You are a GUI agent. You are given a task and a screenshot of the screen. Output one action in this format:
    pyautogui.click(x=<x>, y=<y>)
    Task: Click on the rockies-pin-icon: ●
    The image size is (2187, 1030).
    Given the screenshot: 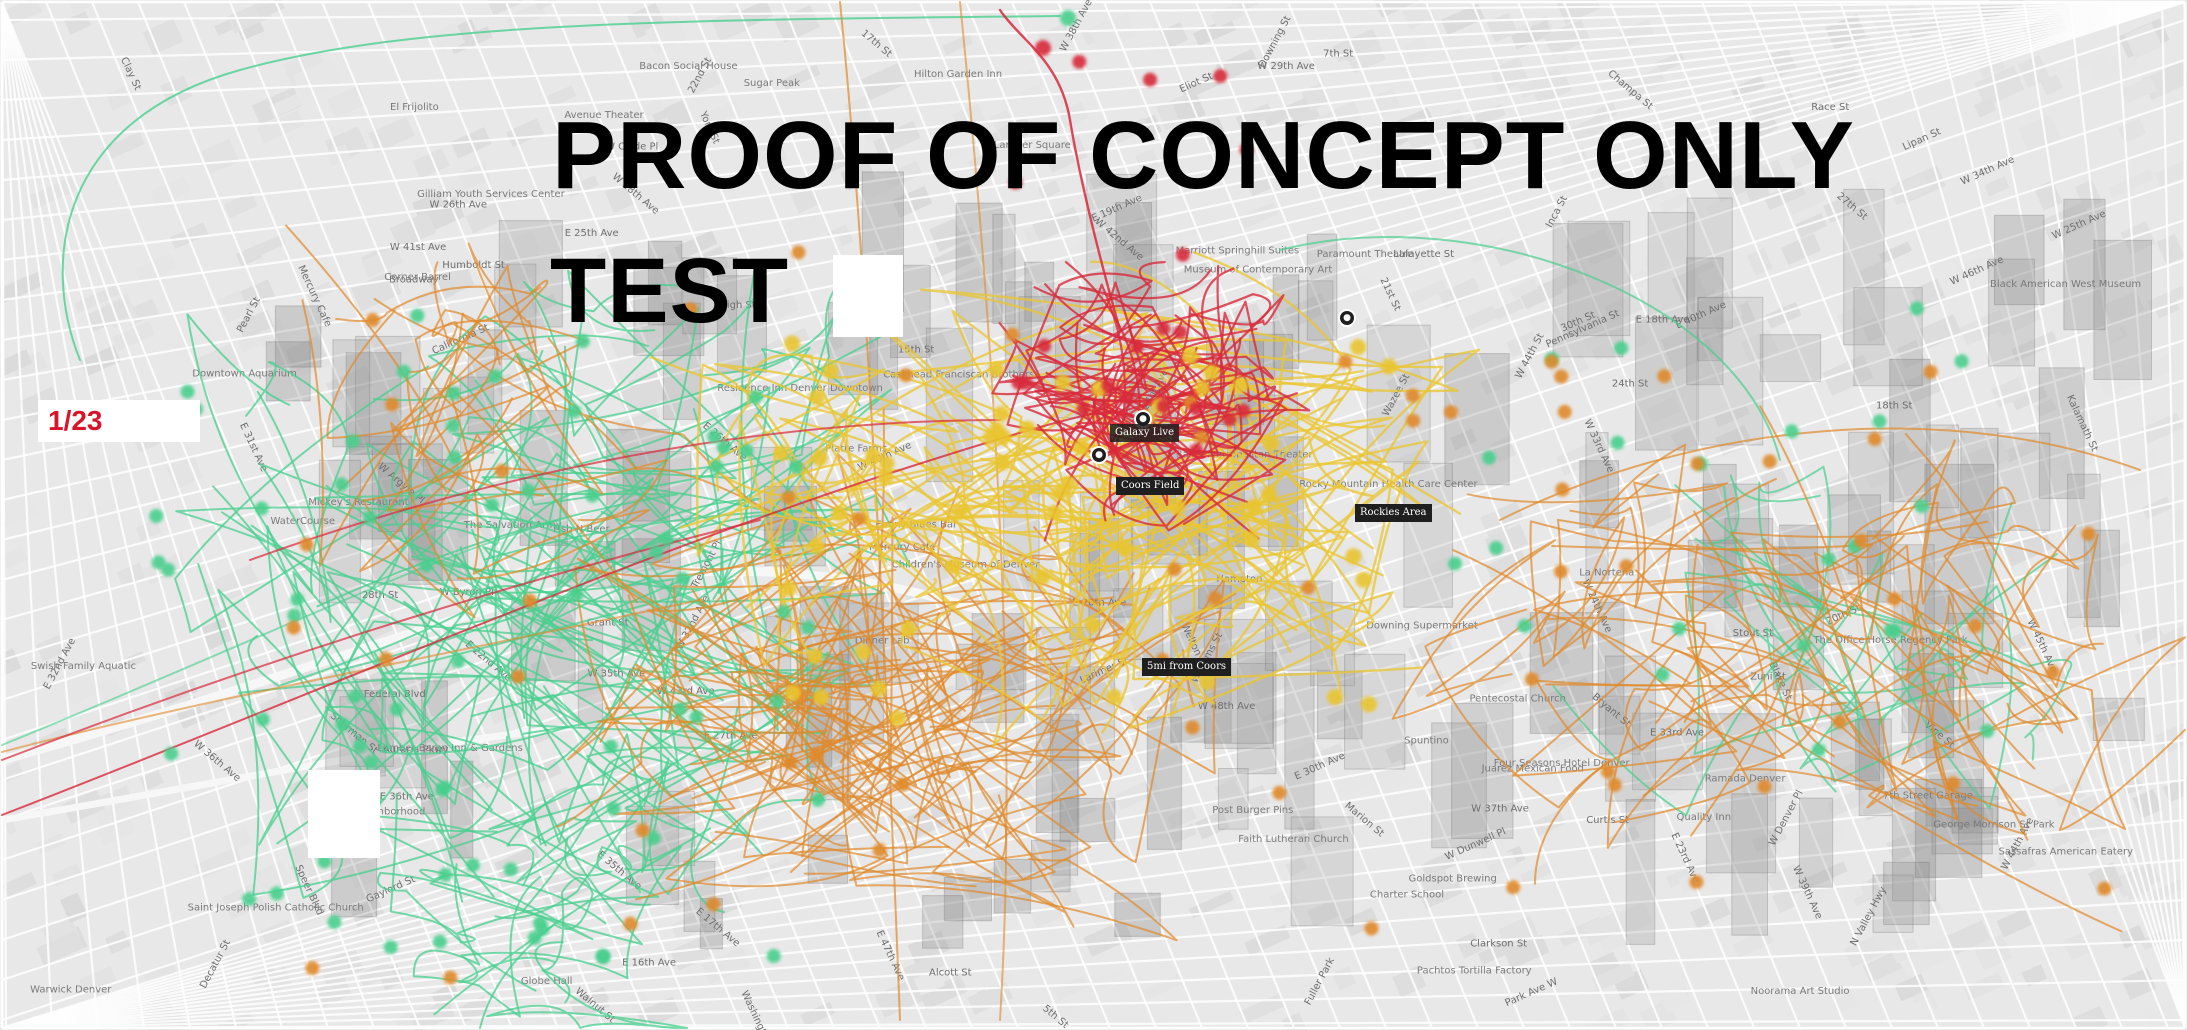 What is the action you would take?
    pyautogui.click(x=1347, y=318)
    